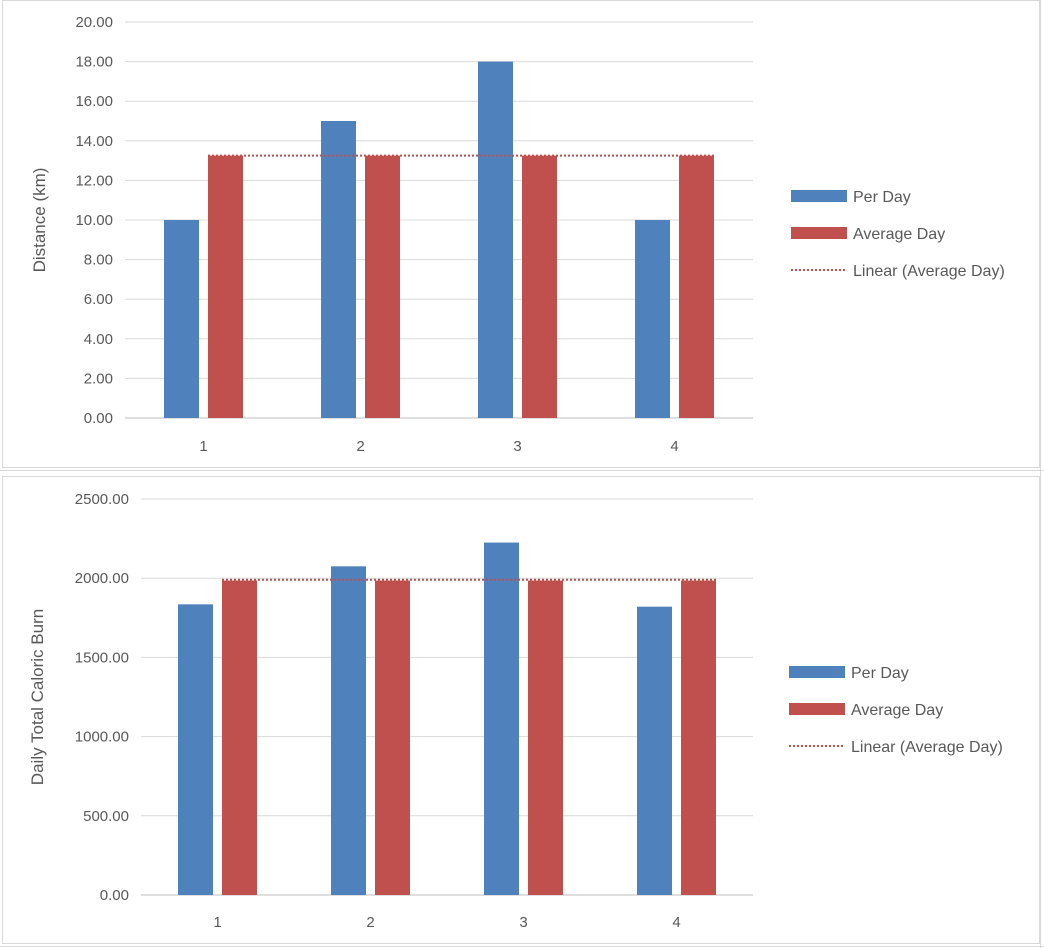 The width and height of the screenshot is (1044, 948). Describe the element at coordinates (102, 499) in the screenshot. I see `y-tick-label: 2500.00` at that location.